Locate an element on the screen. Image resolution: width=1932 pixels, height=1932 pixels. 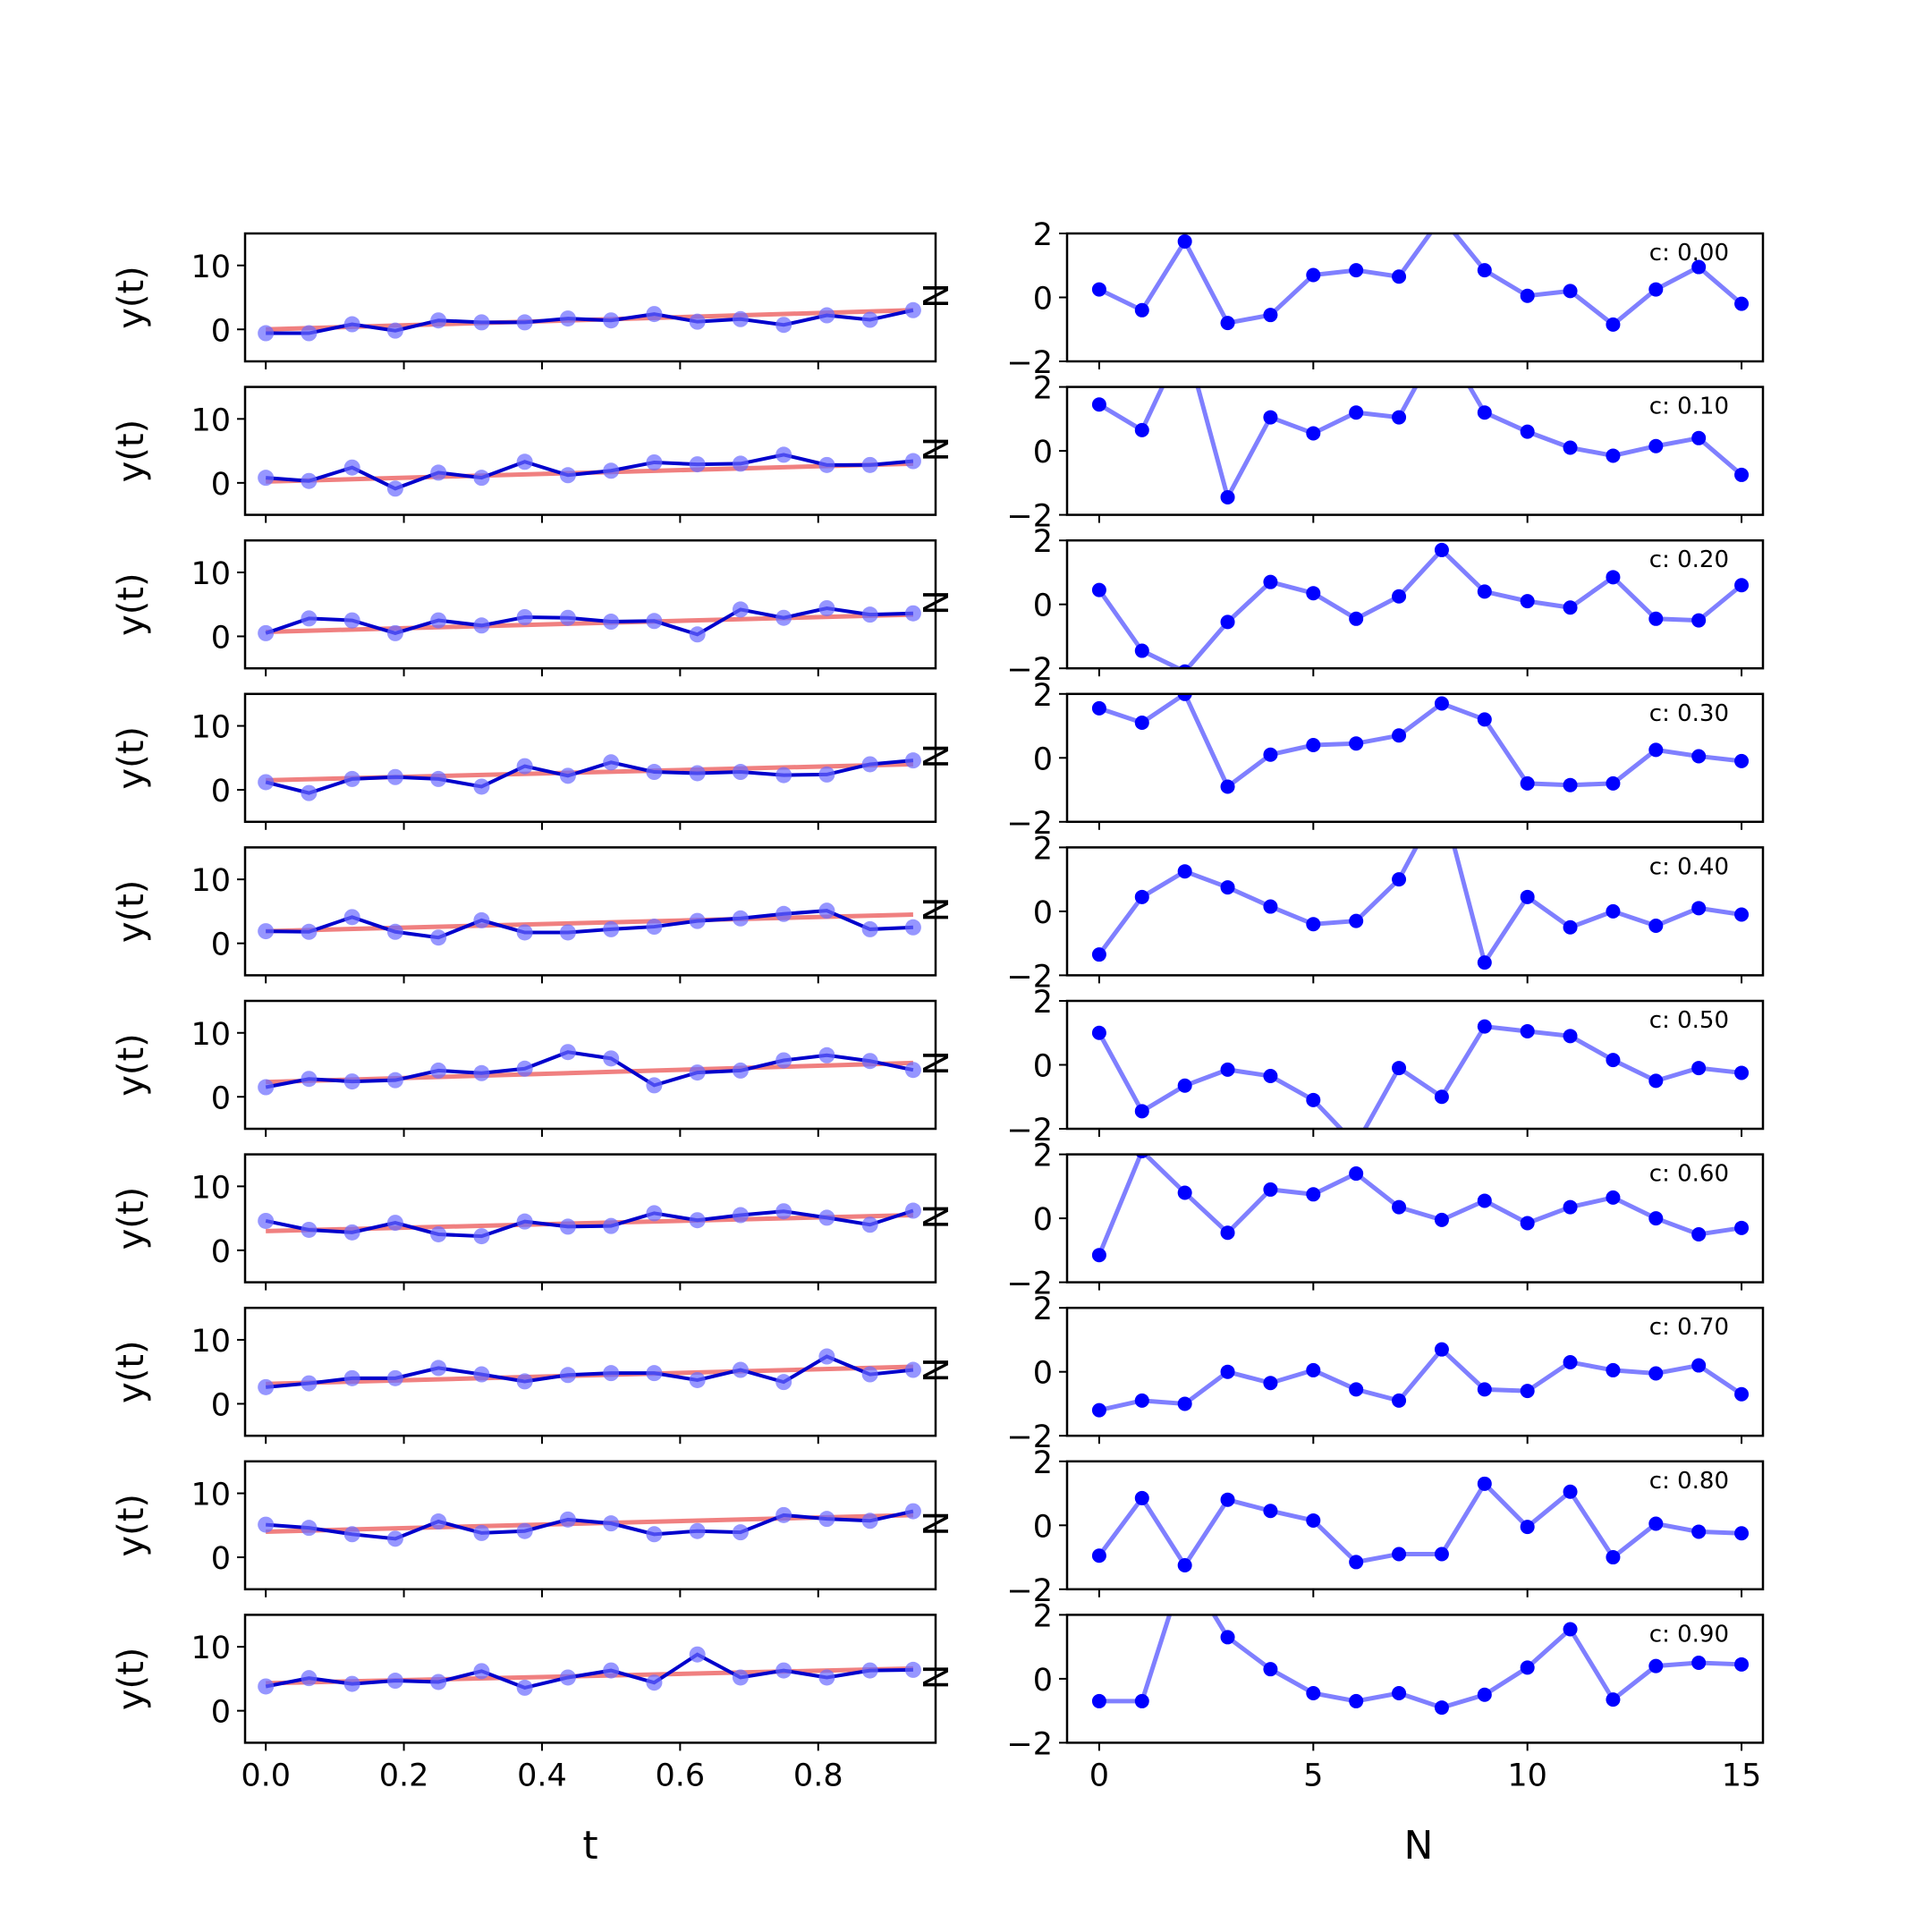
right-panel-2: −2 0 2 c: 0.20 is located at coordinates (1385, 606).